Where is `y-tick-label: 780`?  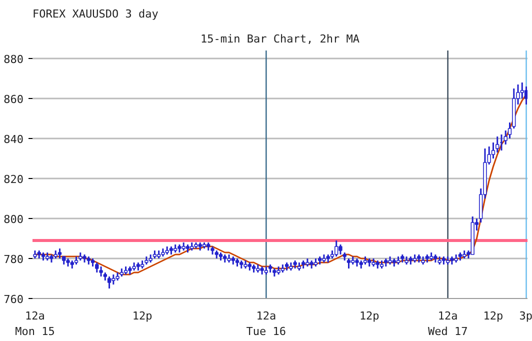
y-tick-label: 780 is located at coordinates (14, 259).